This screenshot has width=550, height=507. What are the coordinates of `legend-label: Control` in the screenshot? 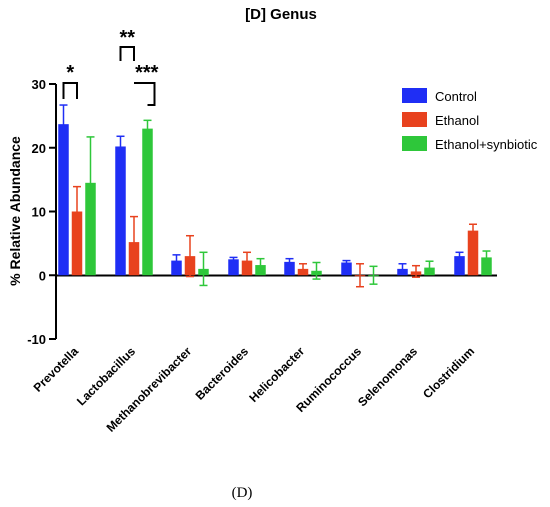 It's located at (456, 96).